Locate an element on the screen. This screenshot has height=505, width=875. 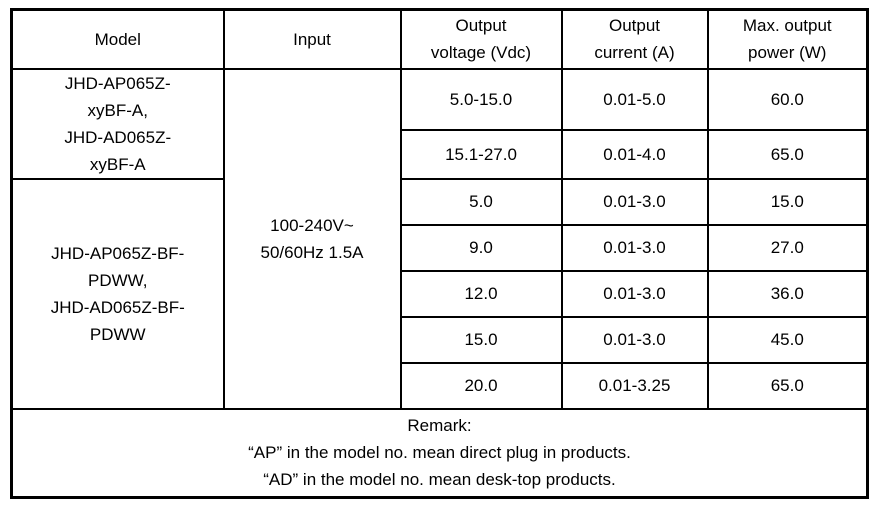
col-header-input: Input is located at coordinates (312, 39).